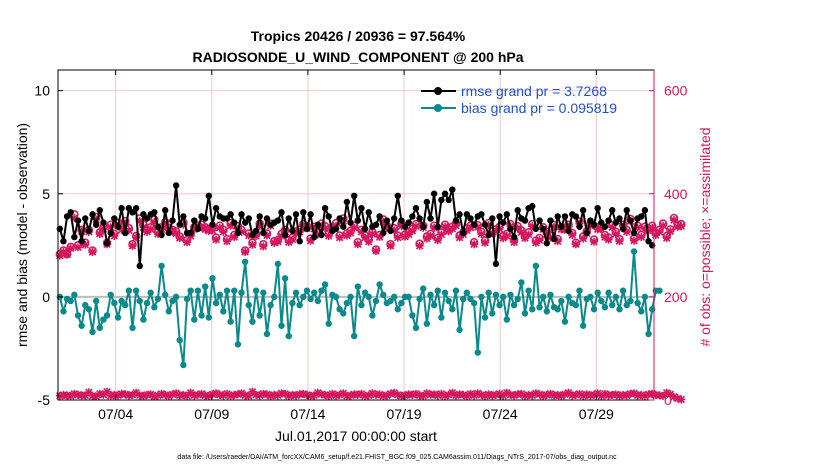 The image size is (830, 475). What do you see at coordinates (534, 91) in the screenshot?
I see `legend-label-rmse: rmse grand pr = 3.7268` at bounding box center [534, 91].